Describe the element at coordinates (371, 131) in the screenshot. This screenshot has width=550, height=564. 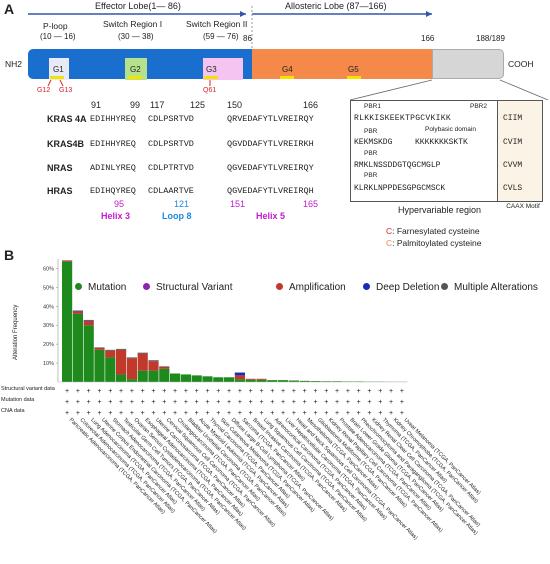
I see `pbr-tag-2: PBR` at that location.